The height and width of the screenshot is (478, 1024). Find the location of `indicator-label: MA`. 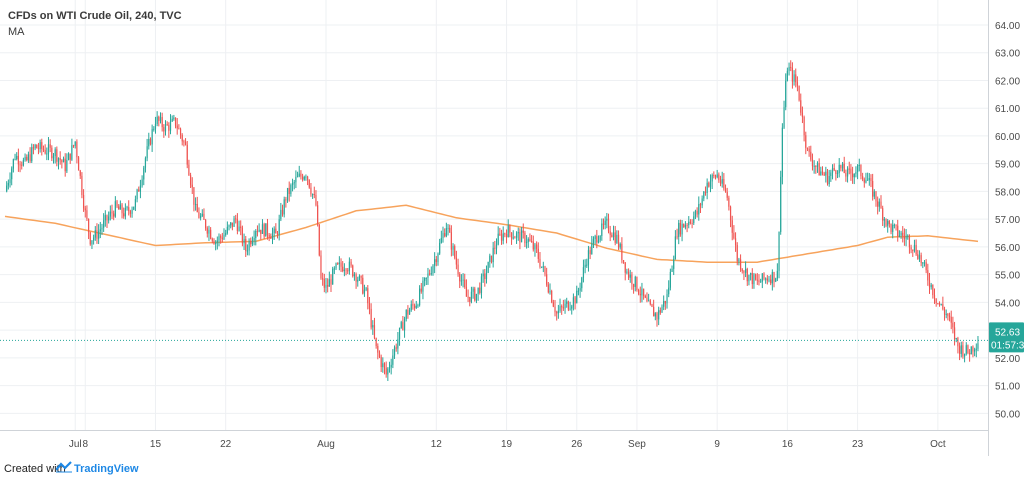

indicator-label: MA is located at coordinates (16, 32).